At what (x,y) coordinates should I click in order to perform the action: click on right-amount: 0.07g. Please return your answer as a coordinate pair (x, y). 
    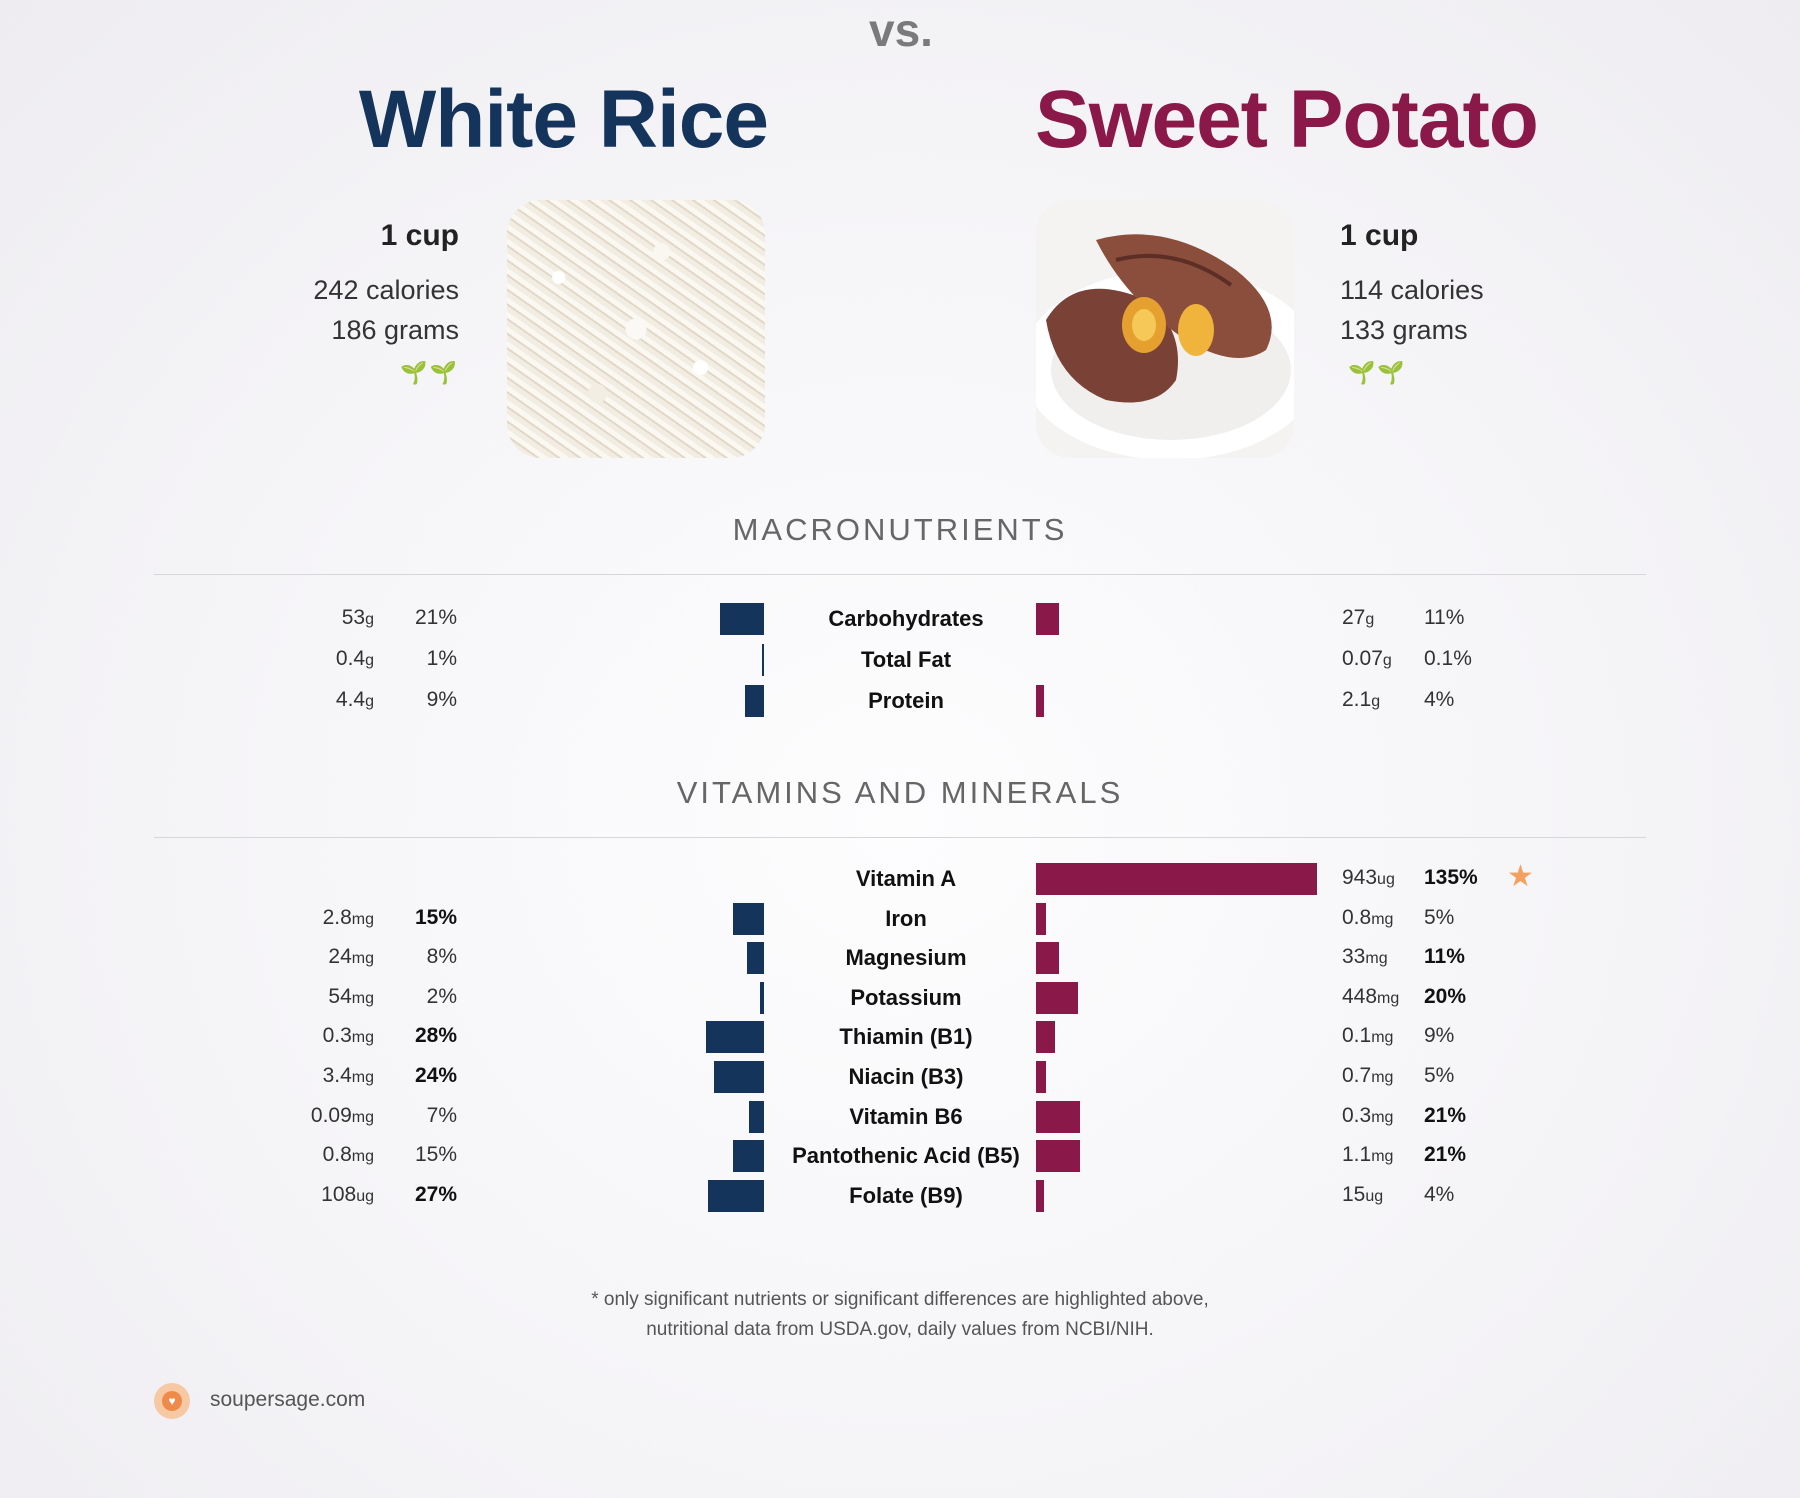
    Looking at the image, I should click on (1367, 658).